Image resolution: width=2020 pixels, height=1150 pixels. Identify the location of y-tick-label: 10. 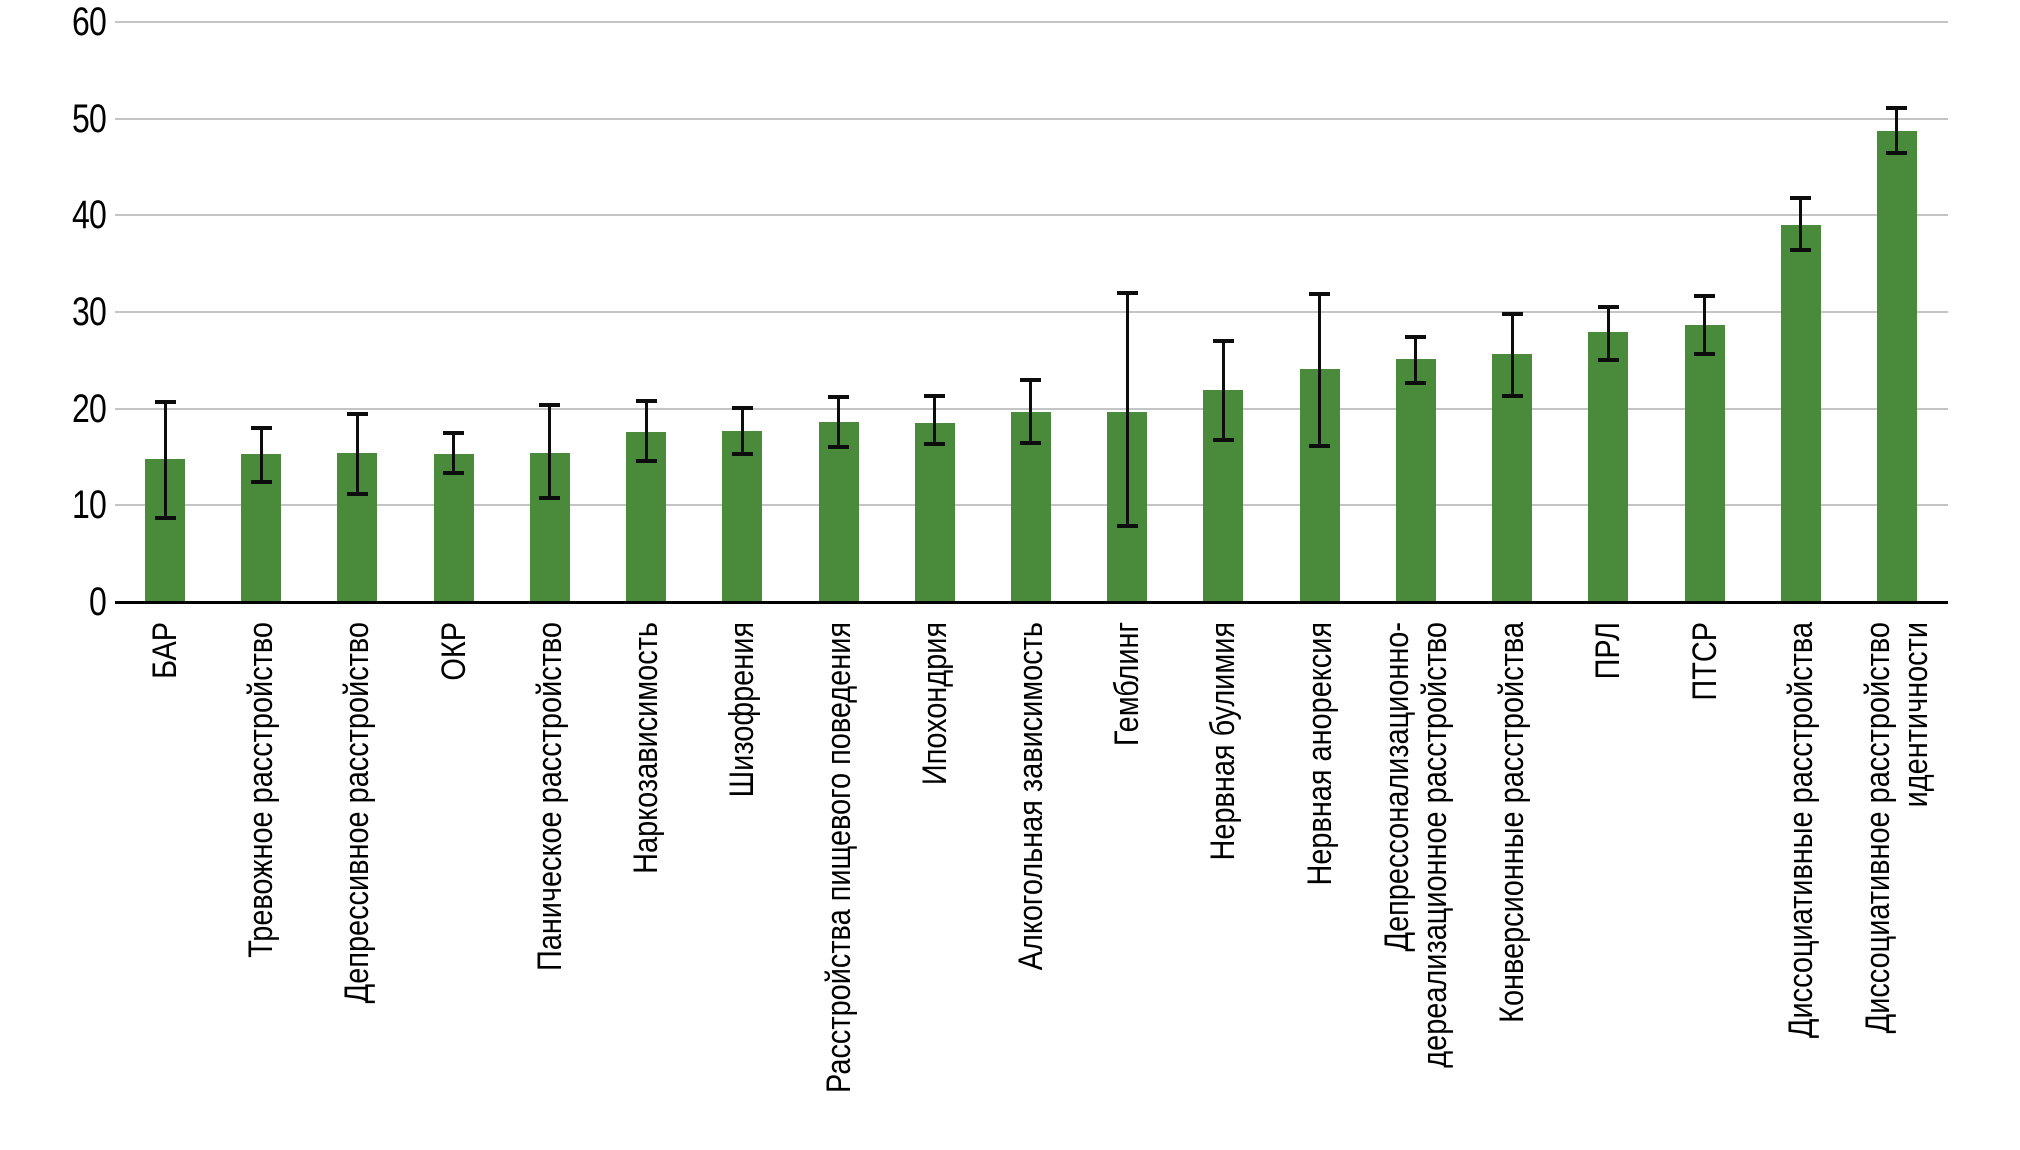
(89, 505).